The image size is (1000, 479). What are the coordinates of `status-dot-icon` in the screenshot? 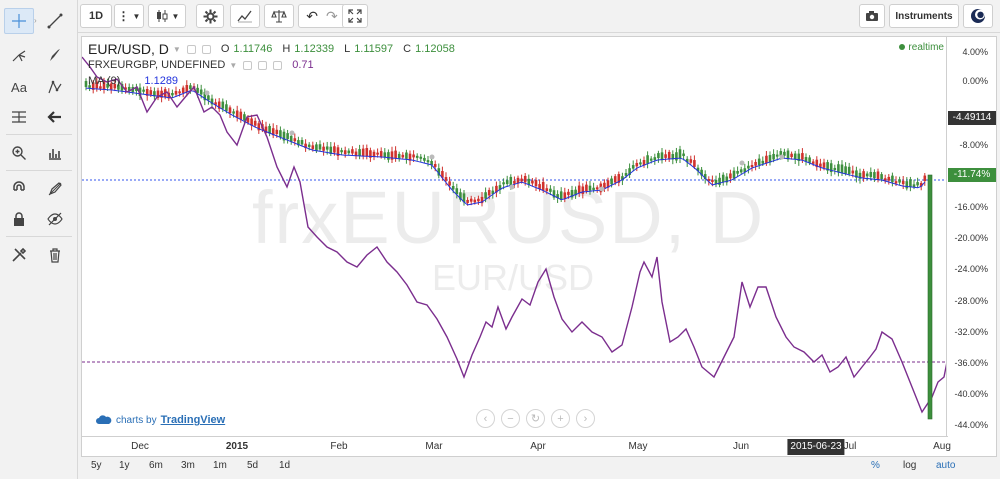 It's located at (902, 47).